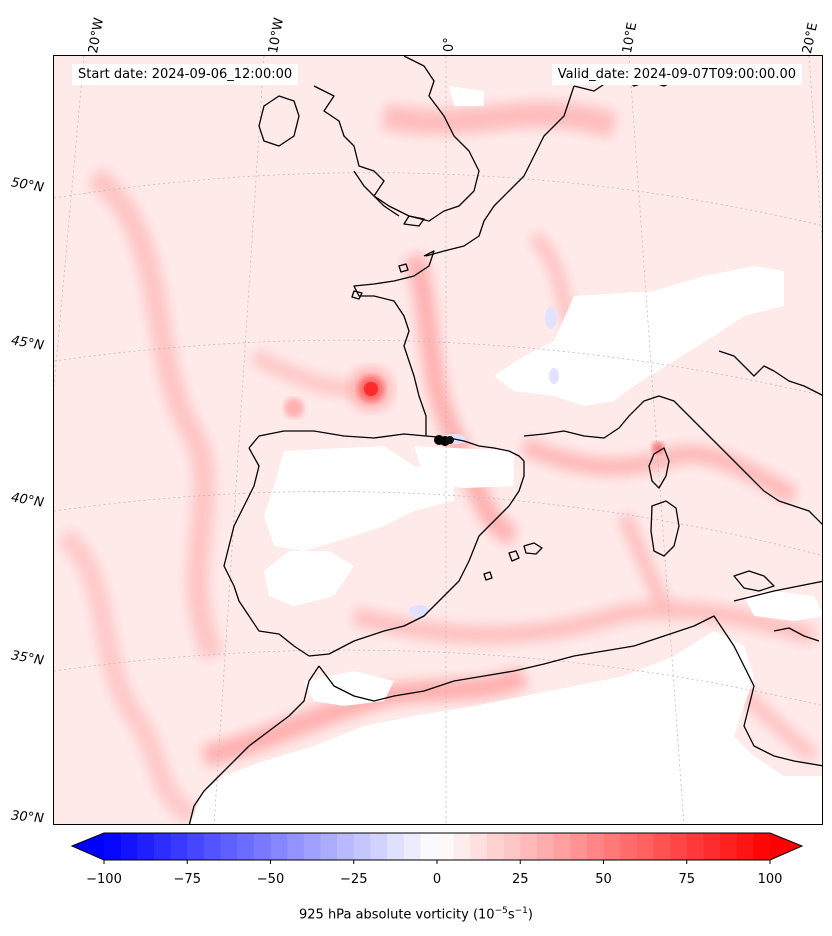 The image size is (832, 936). What do you see at coordinates (521, 911) in the screenshot?
I see `colorbar-title-exponent: −1` at bounding box center [521, 911].